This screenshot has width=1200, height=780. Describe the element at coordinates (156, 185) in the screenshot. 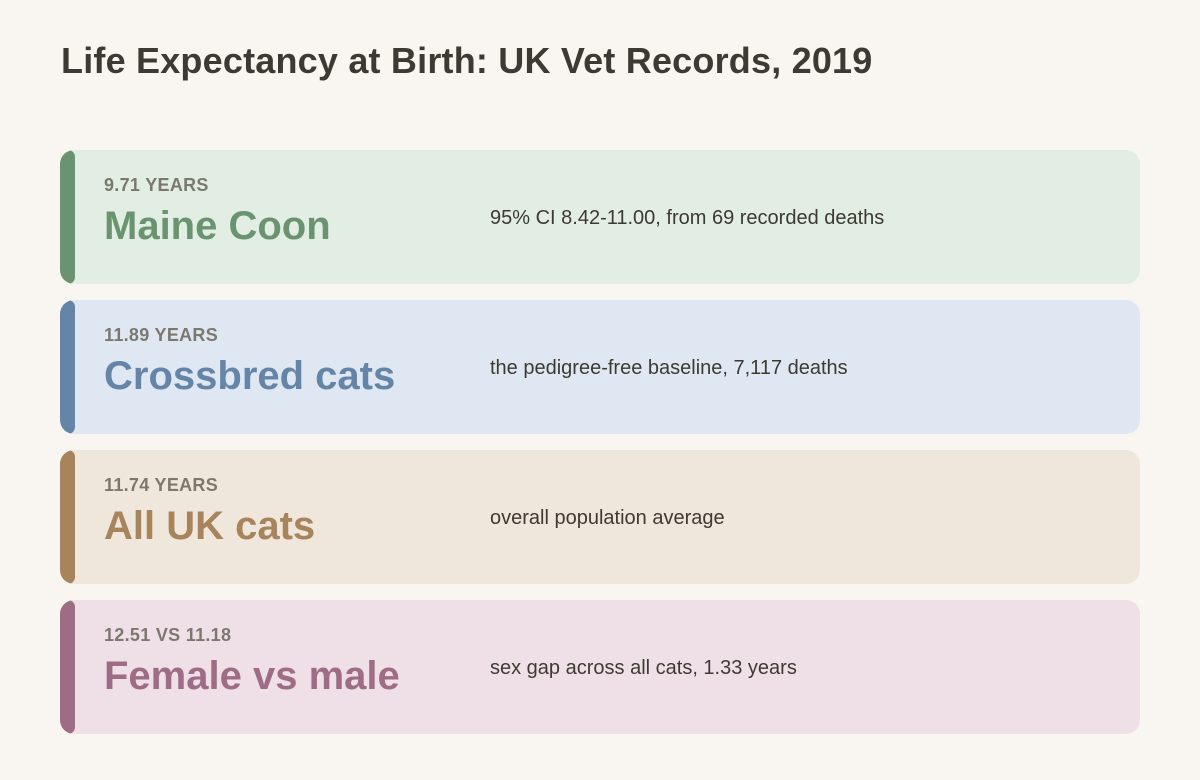

I see `card-stat-value: 9.71 years` at that location.